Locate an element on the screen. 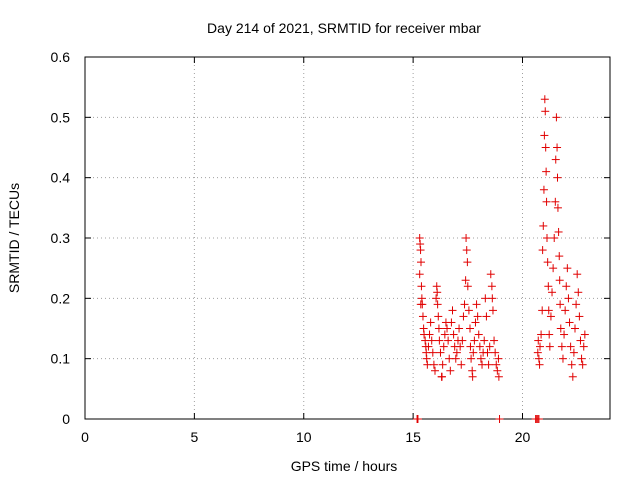  x-tick-label: 10 is located at coordinates (304, 437).